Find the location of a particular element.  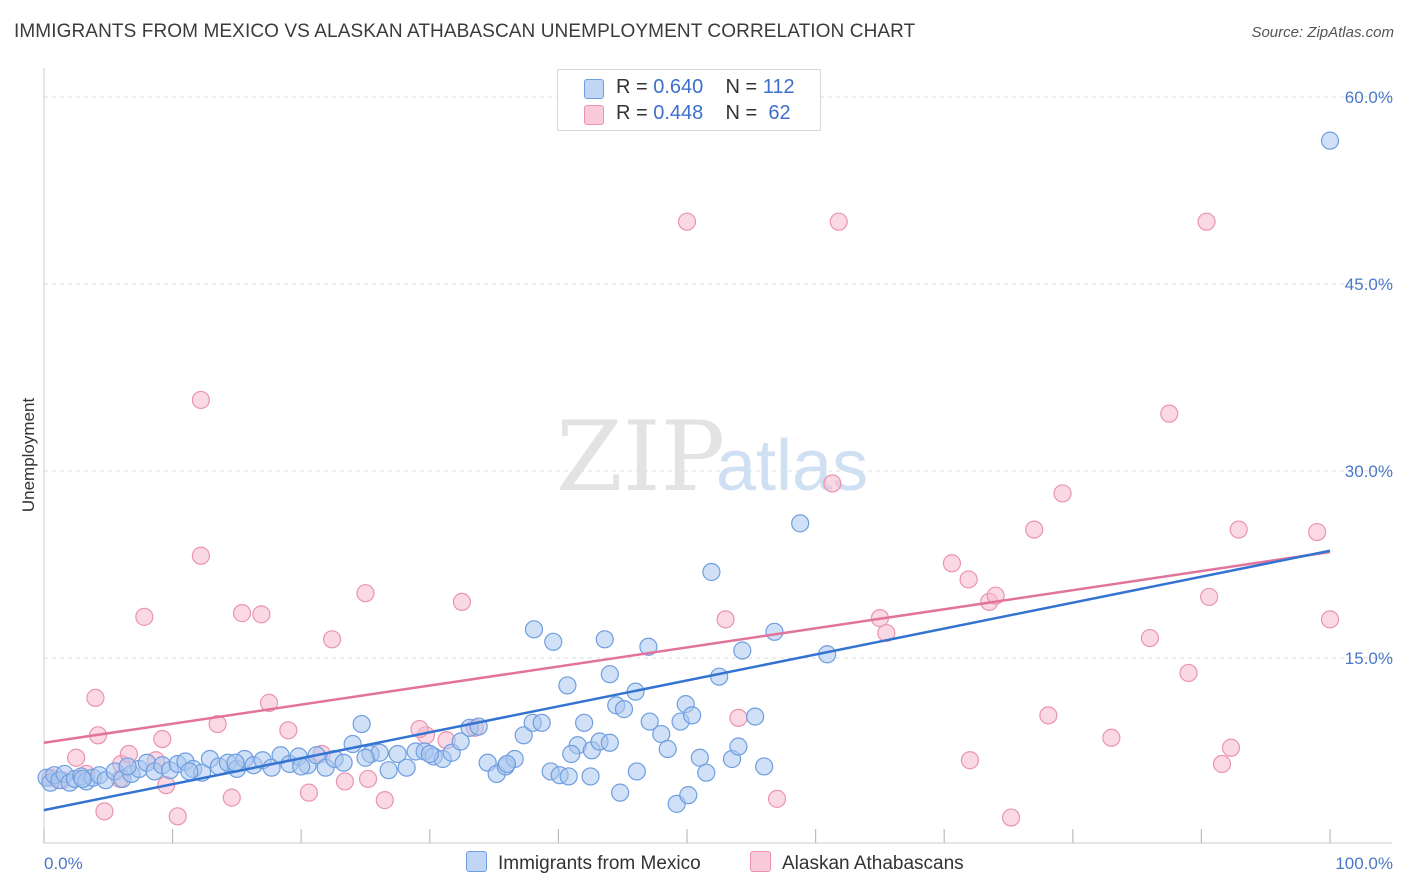

legend-n-value: 112 is located at coordinates (778, 87).